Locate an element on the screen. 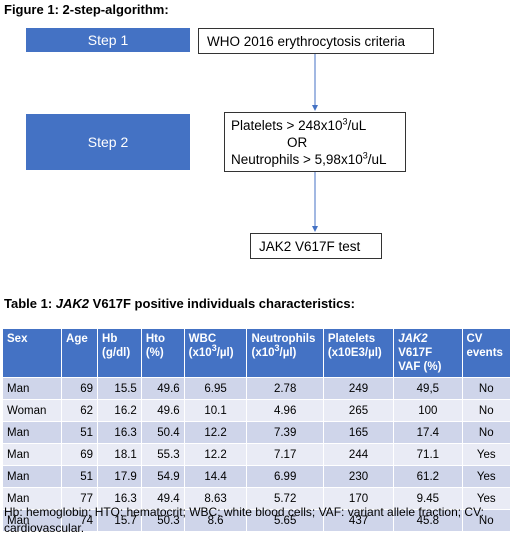 The image size is (520, 552). cell-neutrophils: 6.99 is located at coordinates (285, 476).